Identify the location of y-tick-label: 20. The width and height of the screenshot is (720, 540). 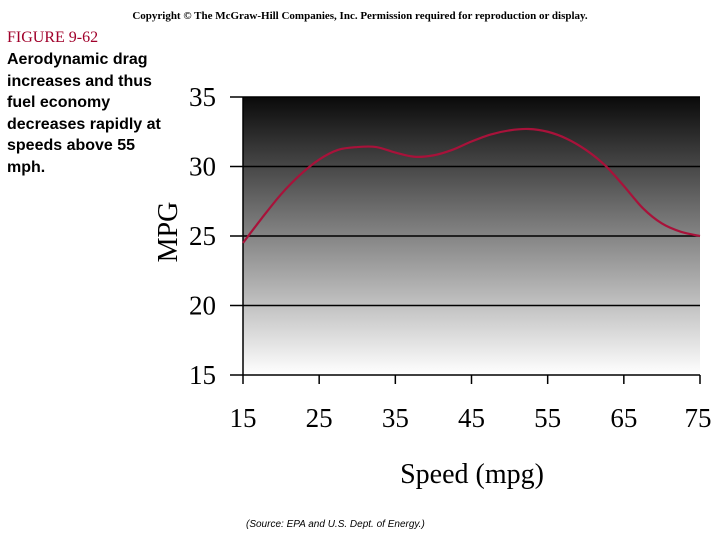
(202, 306).